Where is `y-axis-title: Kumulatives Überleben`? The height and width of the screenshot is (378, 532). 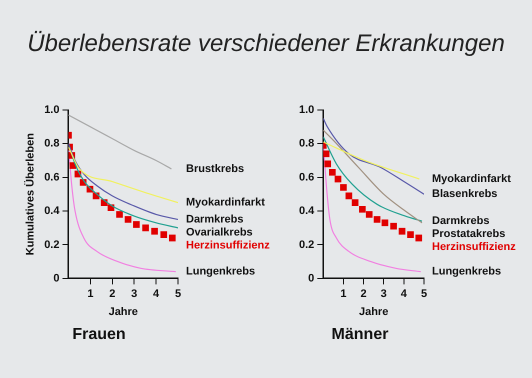 y-axis-title: Kumulatives Überleben is located at coordinates (30, 194).